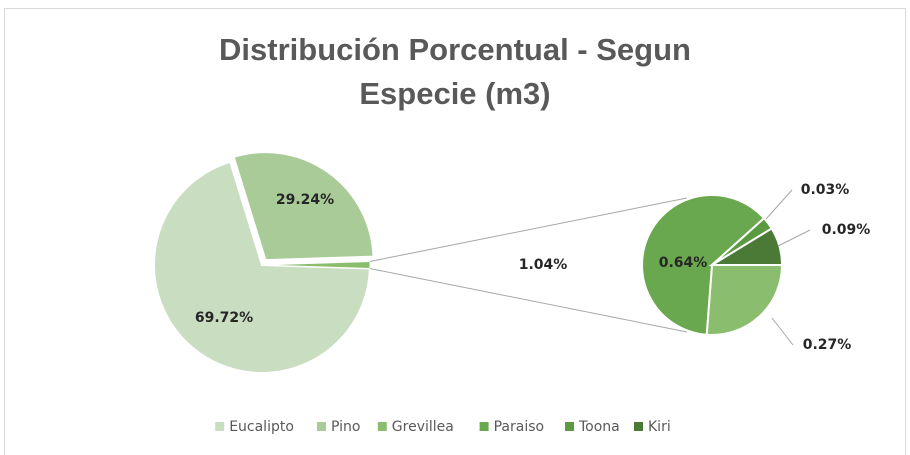 The image size is (910, 455). Describe the element at coordinates (305, 200) in the screenshot. I see `data-label: 29.24%` at that location.